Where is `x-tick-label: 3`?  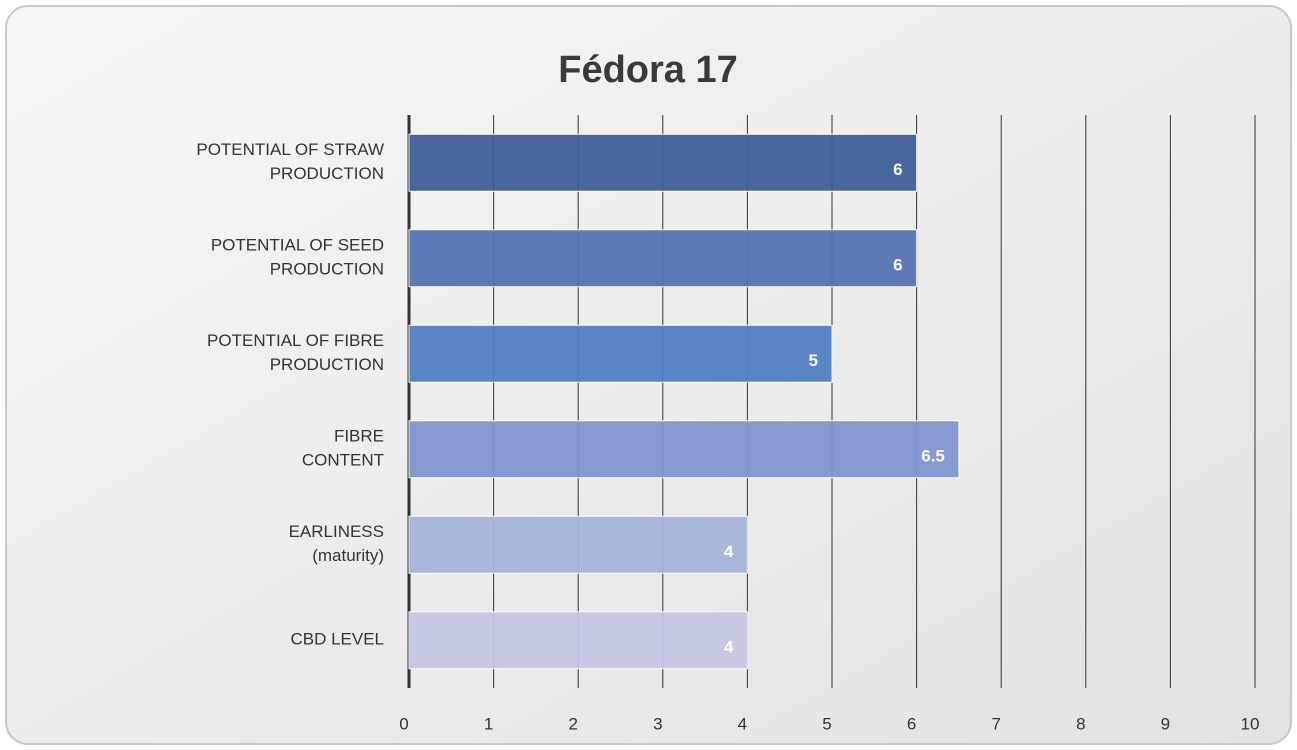
x-tick-label: 3 is located at coordinates (657, 723).